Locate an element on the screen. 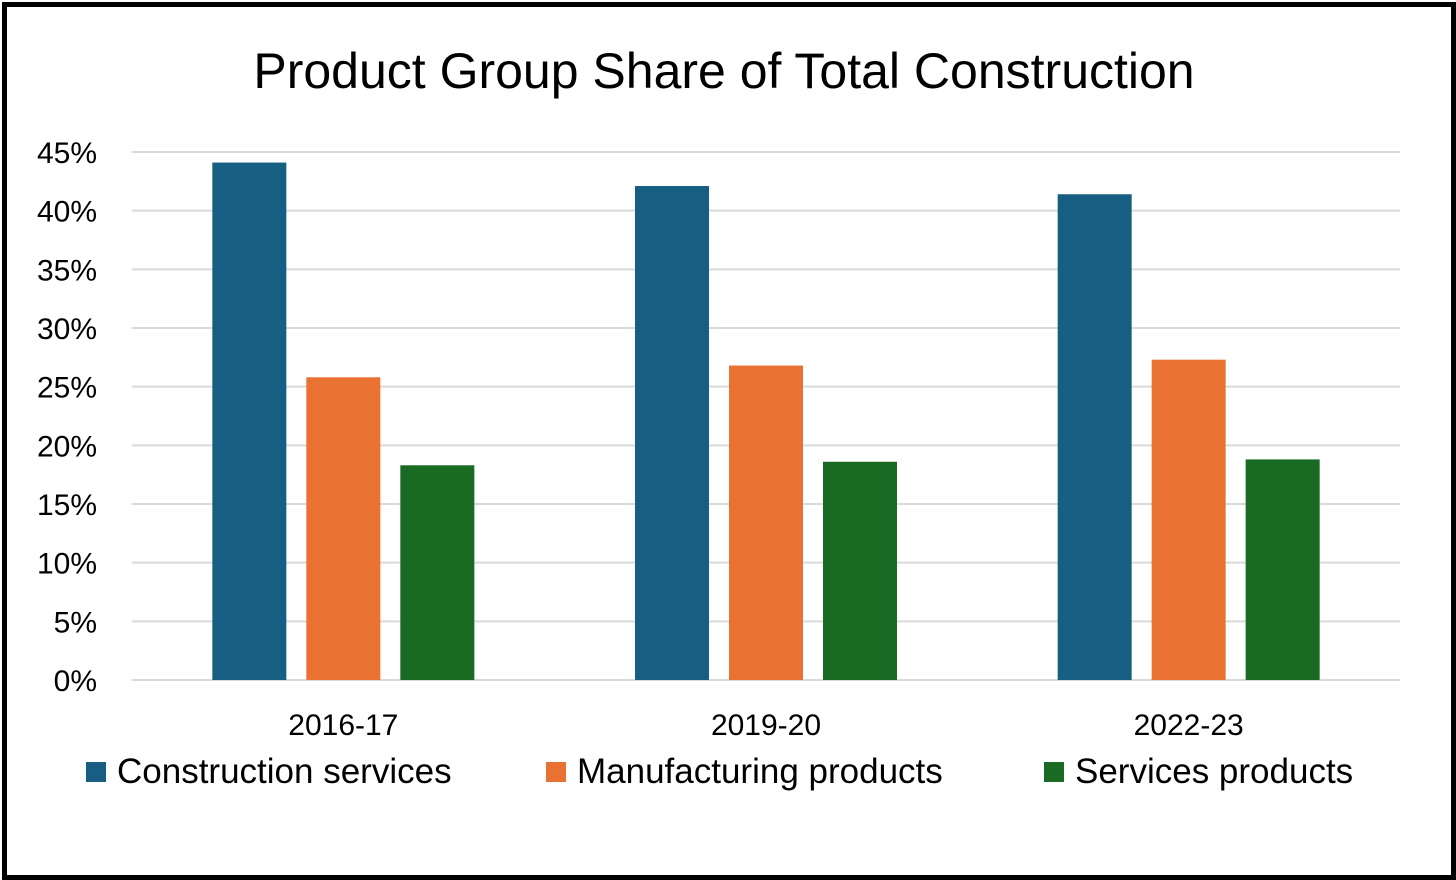 This screenshot has height=880, width=1456. y-tick-label: 5% is located at coordinates (75, 622).